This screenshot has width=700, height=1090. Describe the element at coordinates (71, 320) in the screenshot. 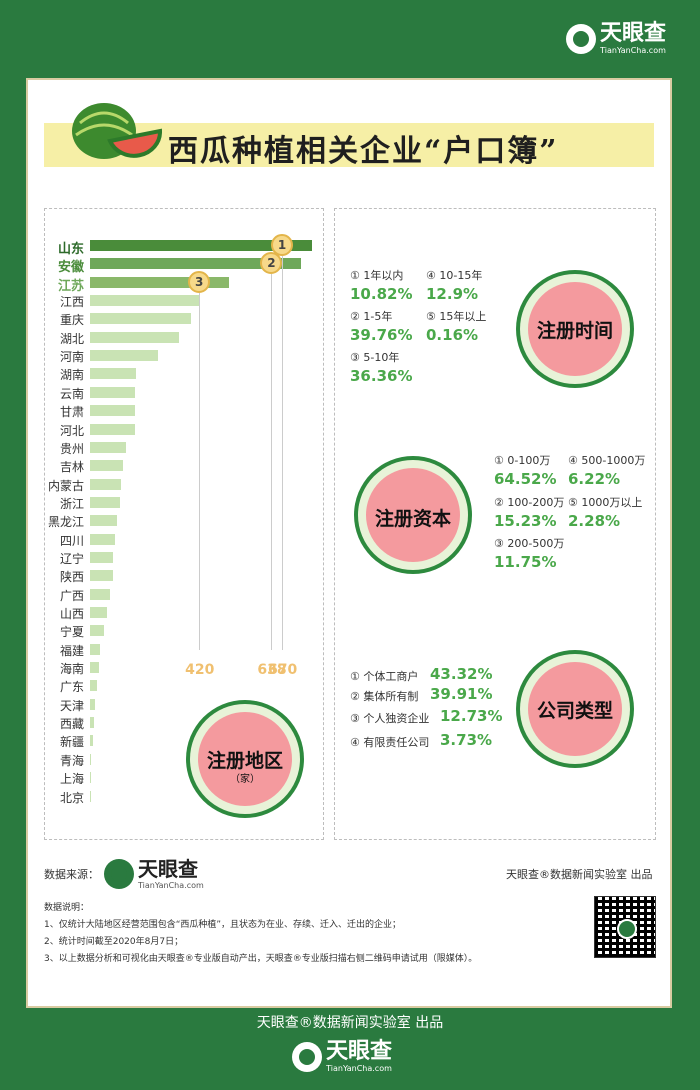

I see `bar-label: 重庆` at that location.